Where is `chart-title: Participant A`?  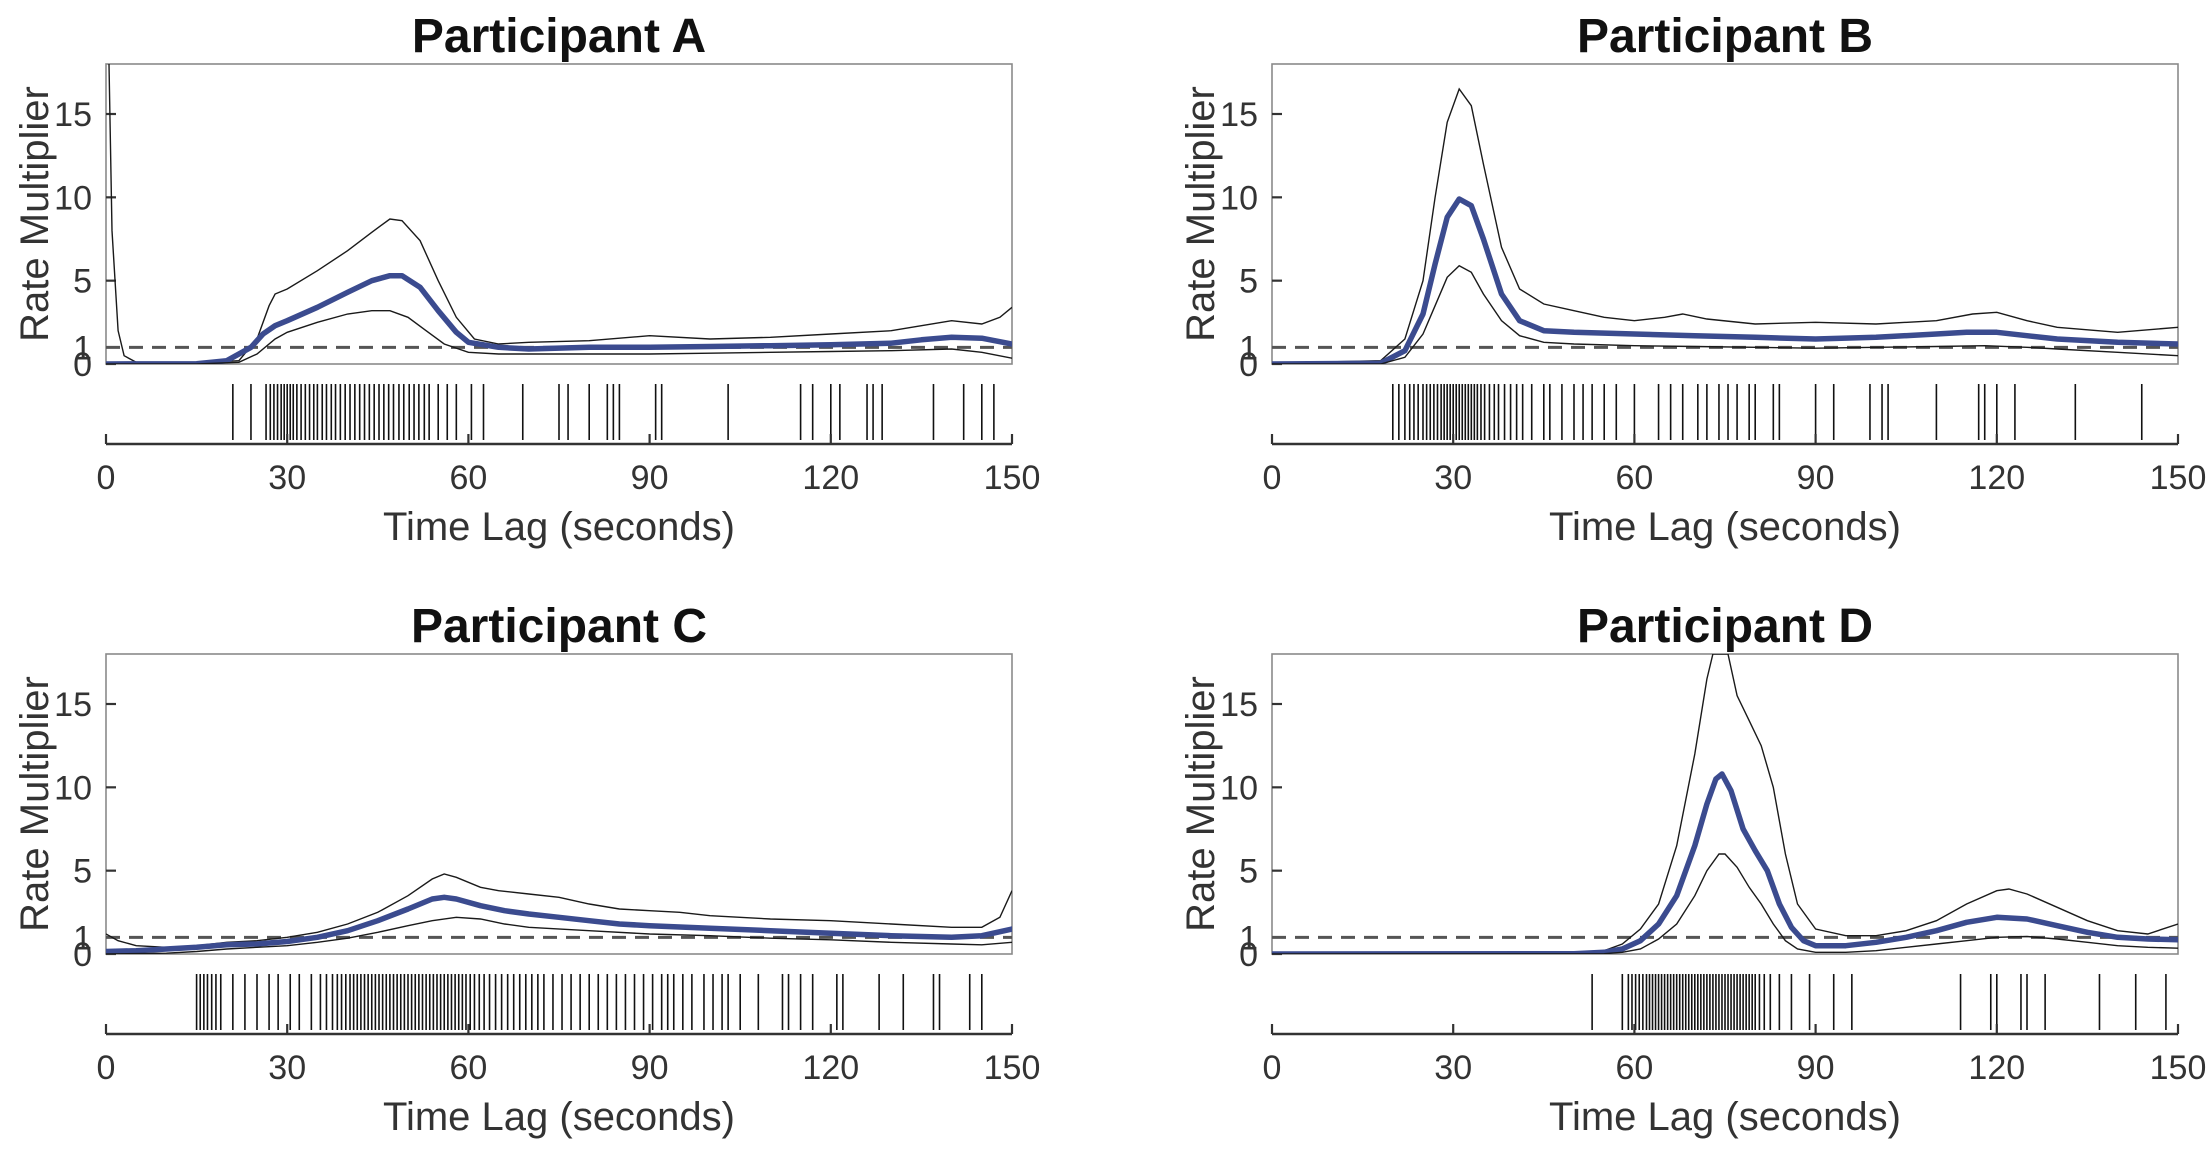 chart-title: Participant A is located at coordinates (559, 36).